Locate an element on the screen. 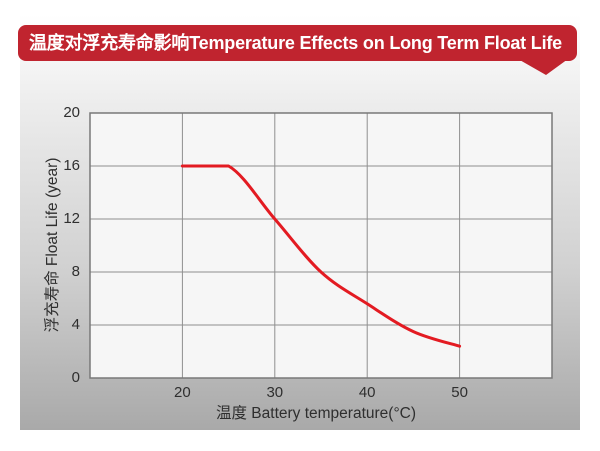 This screenshot has width=600, height=451. y-tick-label: 4 is located at coordinates (75, 325).